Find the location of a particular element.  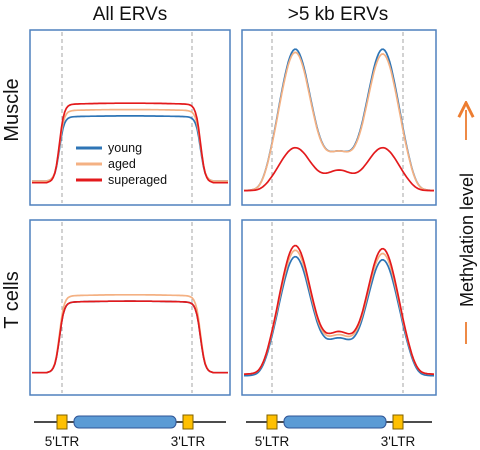

legend-entry-aged: aged is located at coordinates (122, 164).